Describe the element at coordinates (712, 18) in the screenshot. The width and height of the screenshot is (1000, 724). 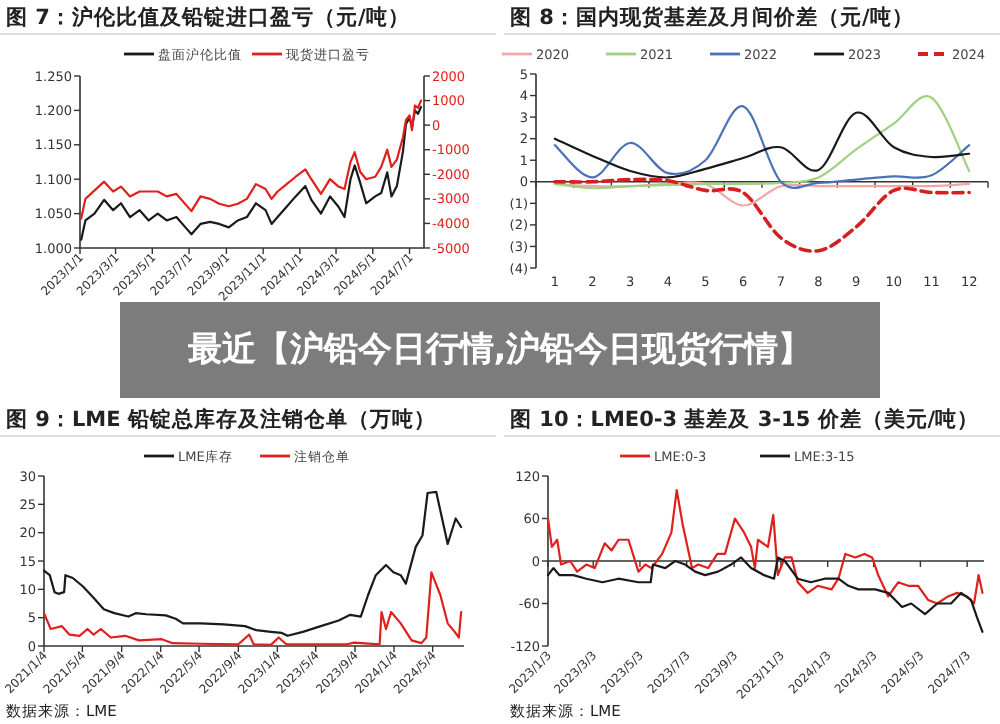
I see `title: 图 8：国内现货基差及月间价差（元/吨）` at that location.